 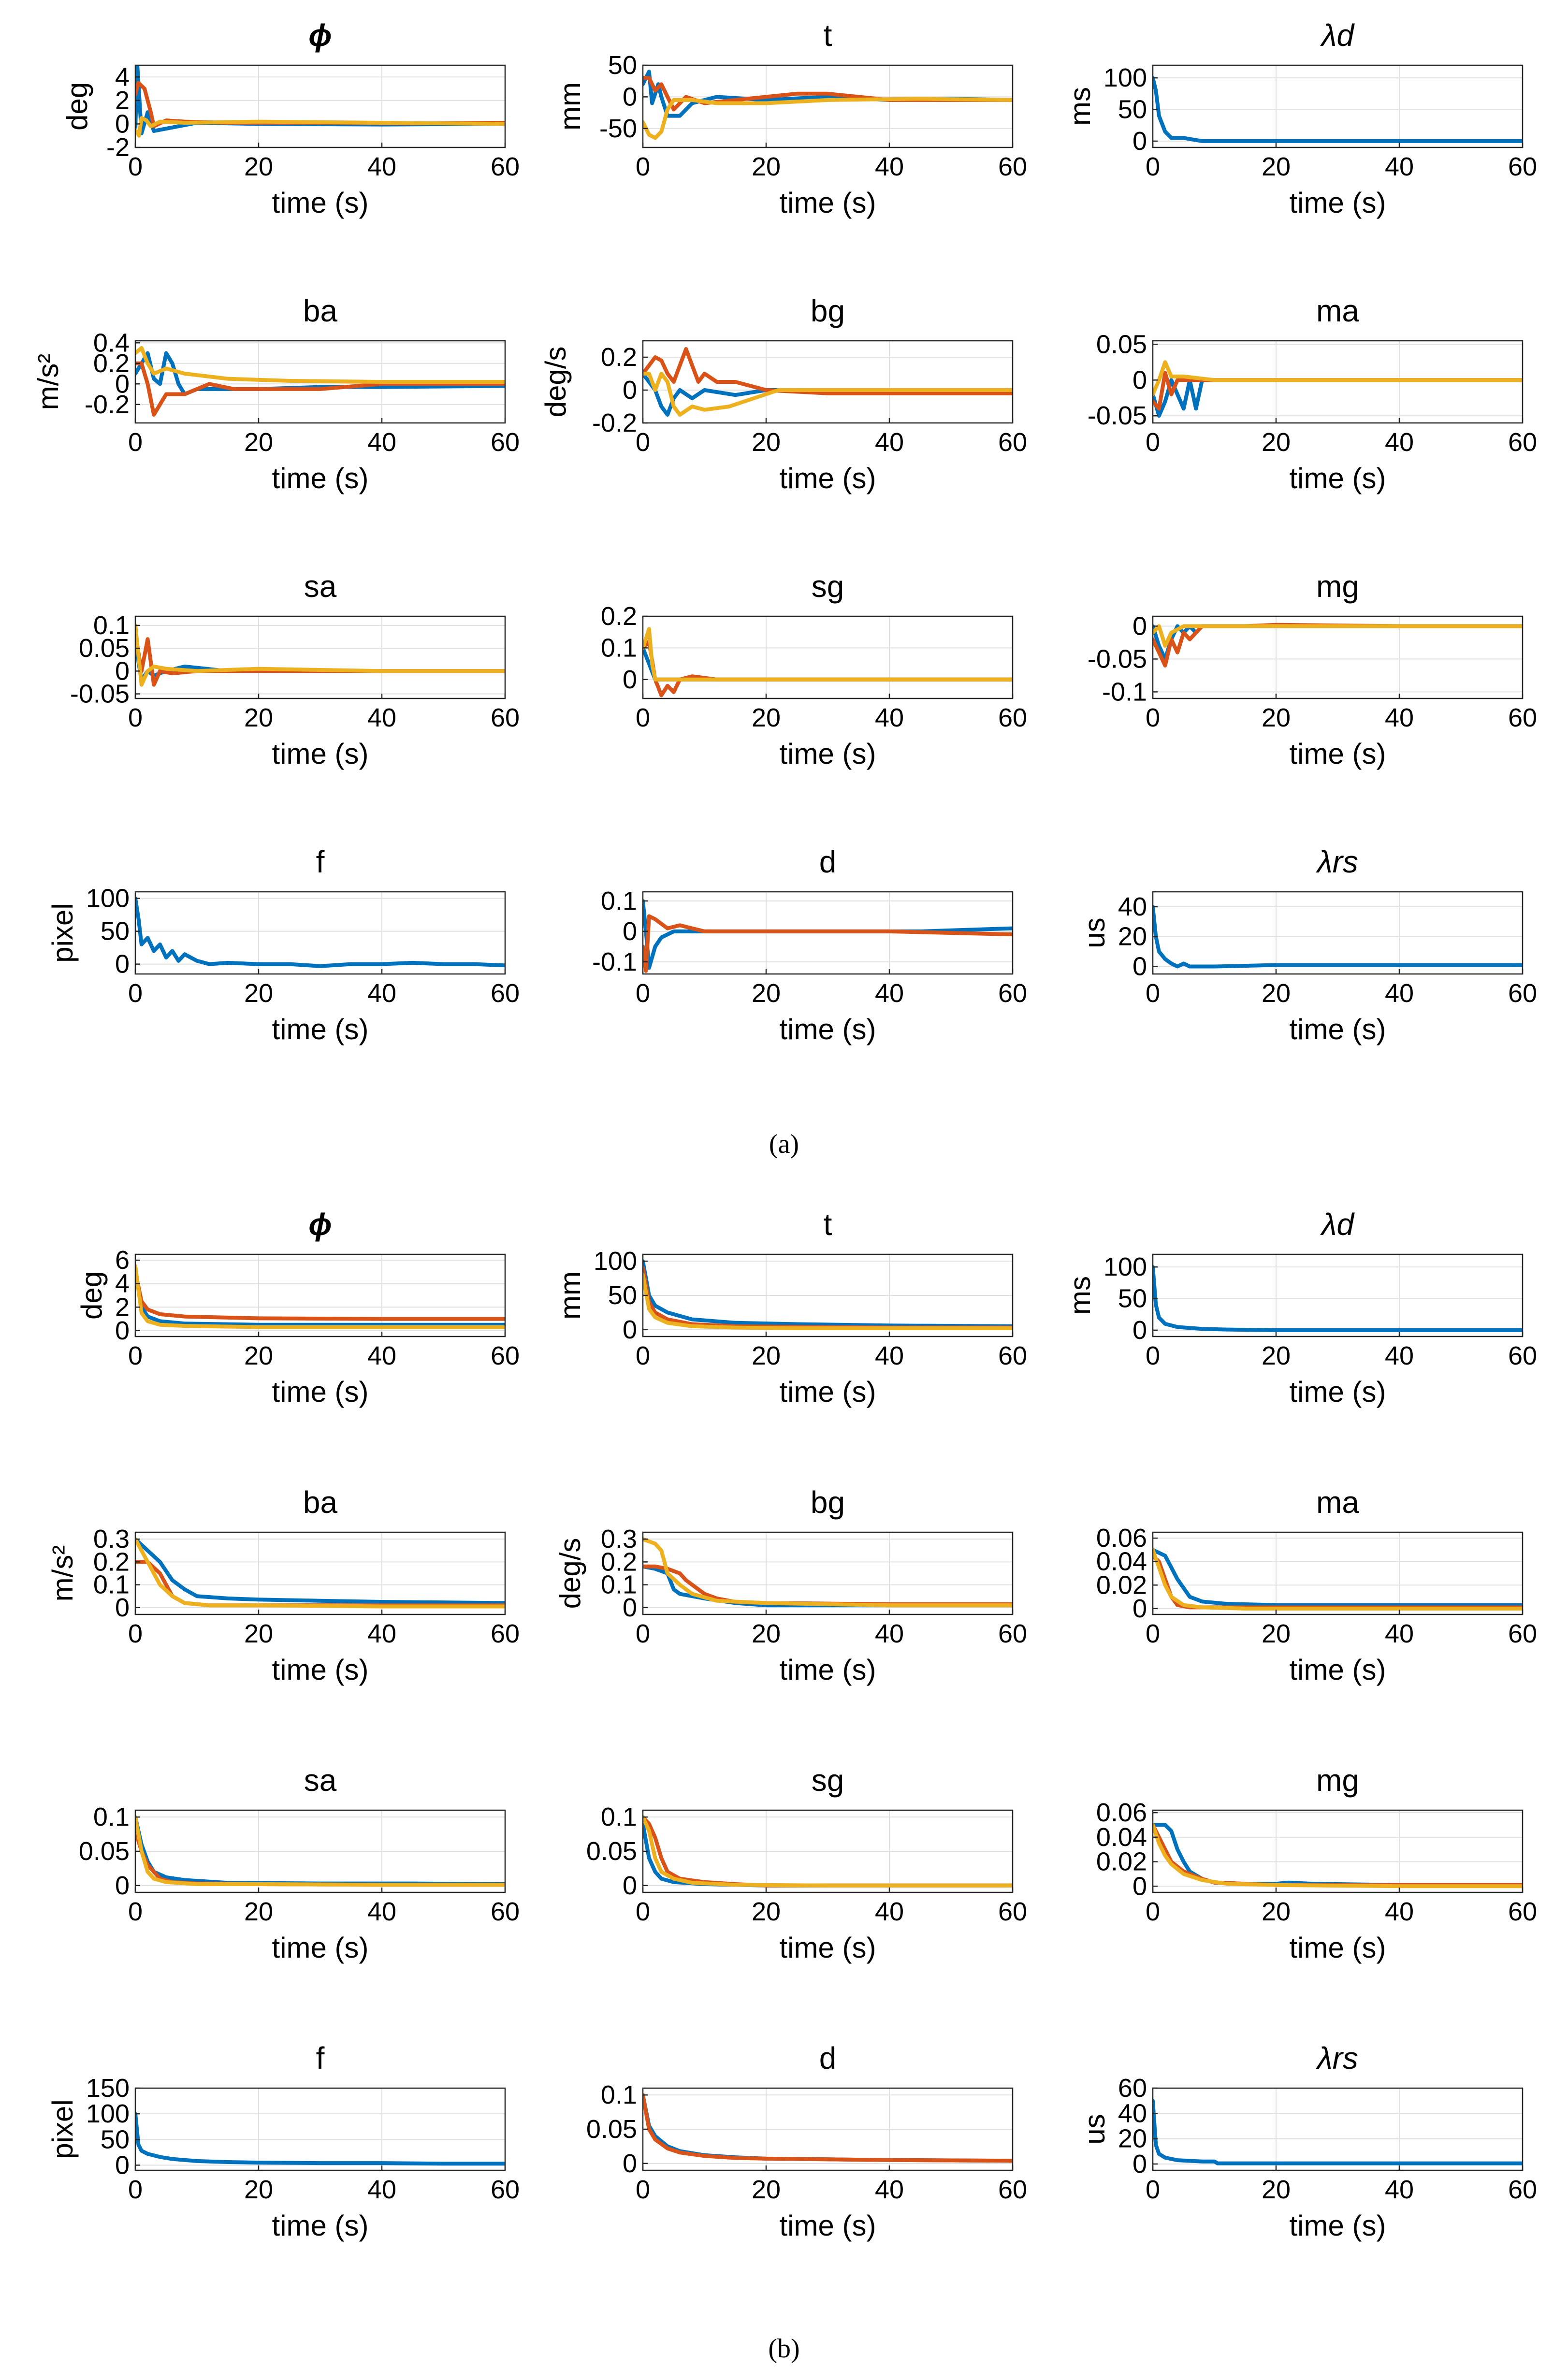 I want to click on subplot-b-2: 0 20 40 60 0 50 100 time (s) mm t, so click(x=790, y=1307).